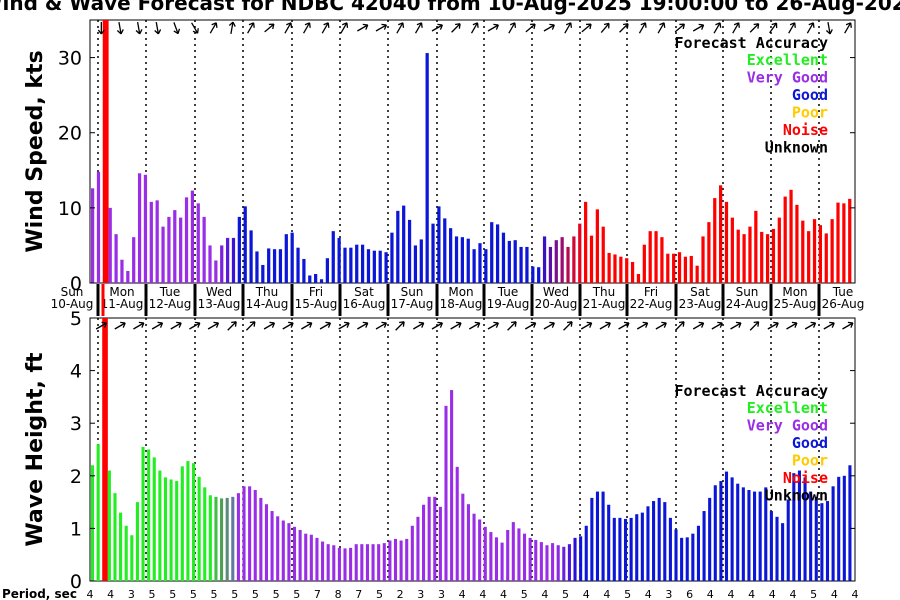 This screenshot has height=600, width=900. I want to click on y-tick-label: 0, so click(76, 582).